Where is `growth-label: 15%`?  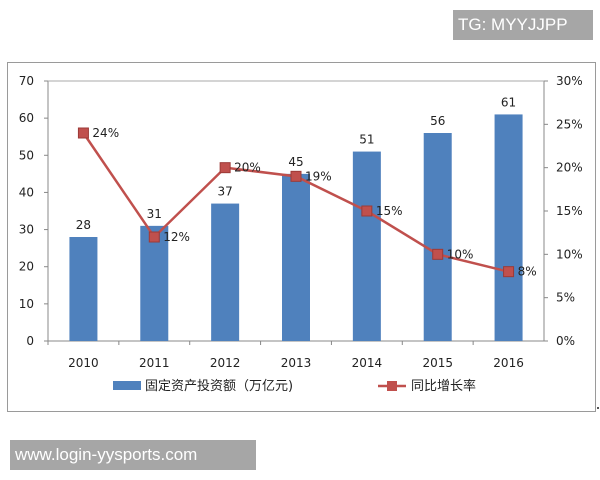
growth-label: 15% is located at coordinates (389, 211).